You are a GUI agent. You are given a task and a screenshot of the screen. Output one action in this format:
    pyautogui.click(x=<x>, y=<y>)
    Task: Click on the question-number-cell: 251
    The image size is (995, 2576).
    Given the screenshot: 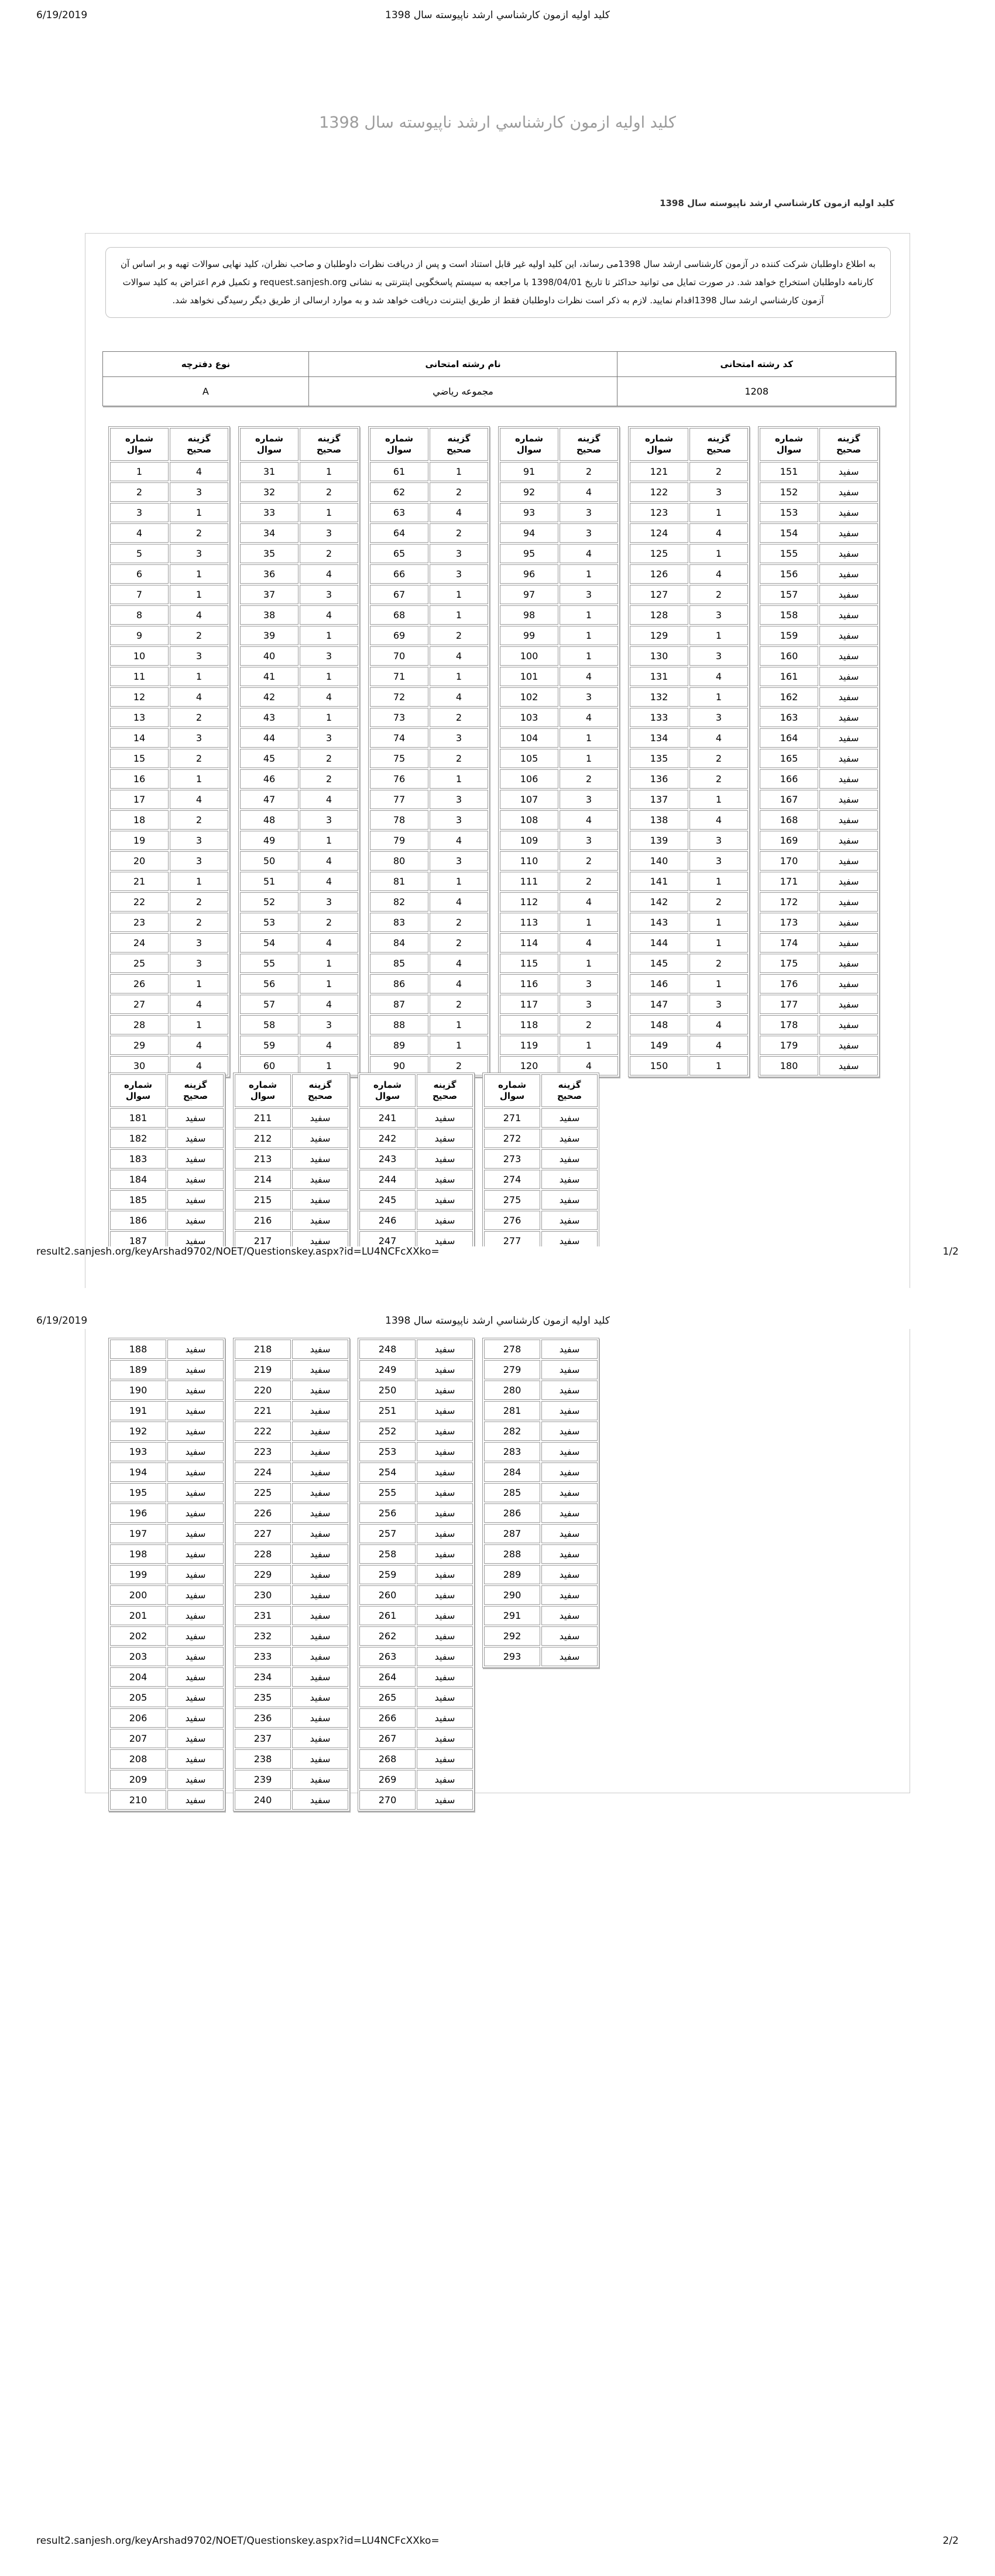 What is the action you would take?
    pyautogui.click(x=387, y=1410)
    